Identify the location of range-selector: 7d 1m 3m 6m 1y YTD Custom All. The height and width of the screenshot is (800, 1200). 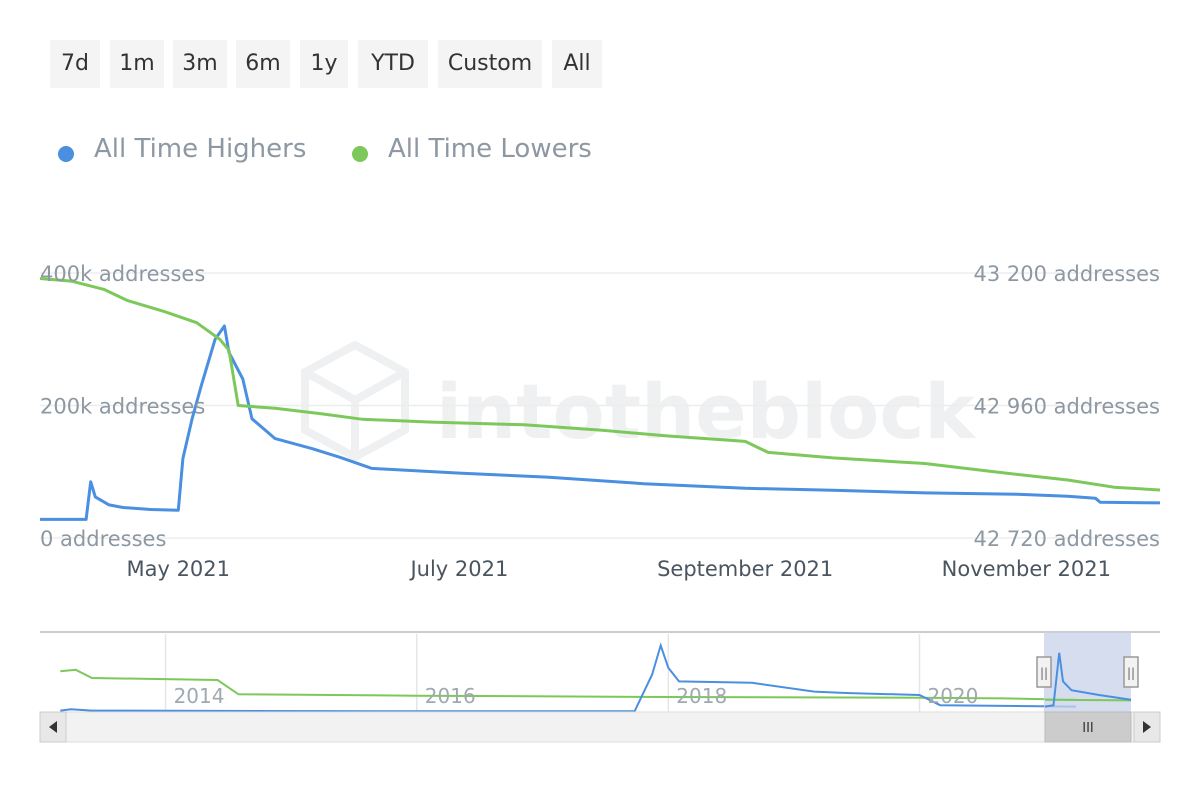
(600, 50).